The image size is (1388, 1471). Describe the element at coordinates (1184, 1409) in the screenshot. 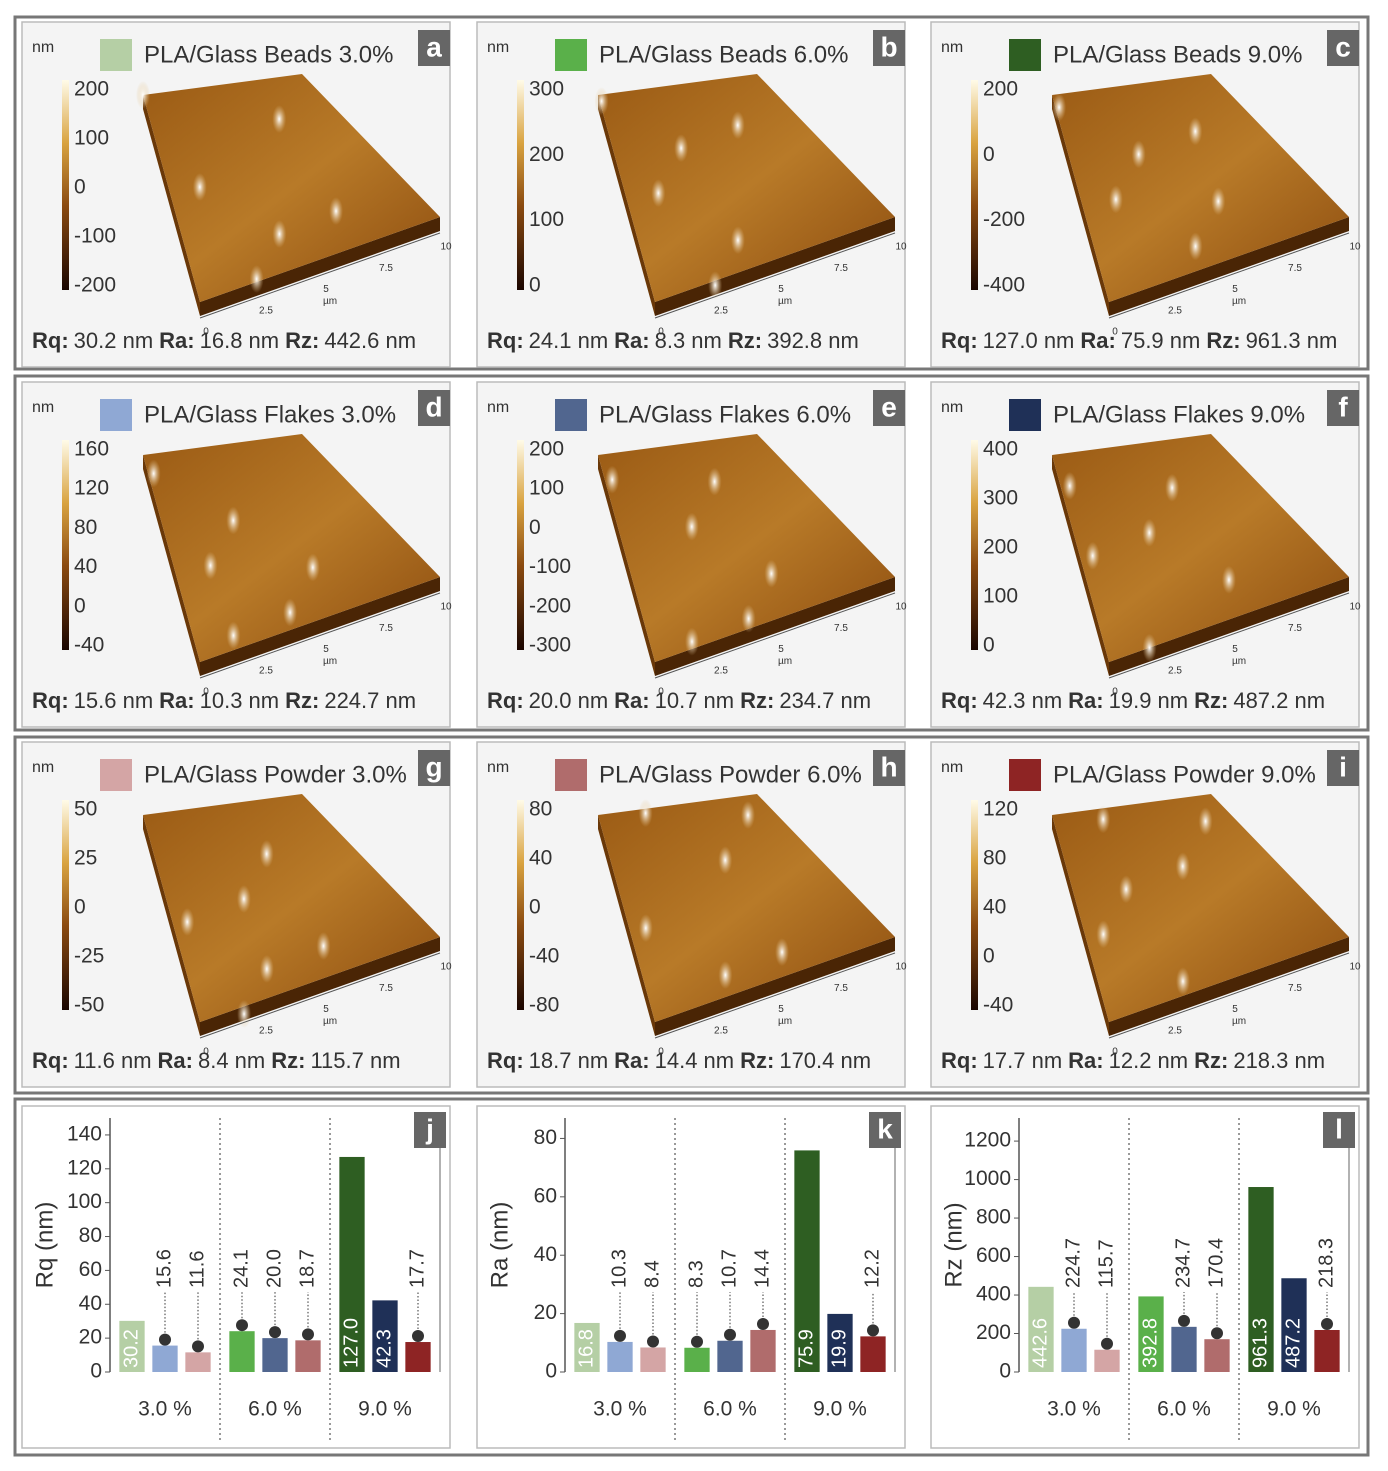

I see `x-tick-label: 6.0 %` at that location.